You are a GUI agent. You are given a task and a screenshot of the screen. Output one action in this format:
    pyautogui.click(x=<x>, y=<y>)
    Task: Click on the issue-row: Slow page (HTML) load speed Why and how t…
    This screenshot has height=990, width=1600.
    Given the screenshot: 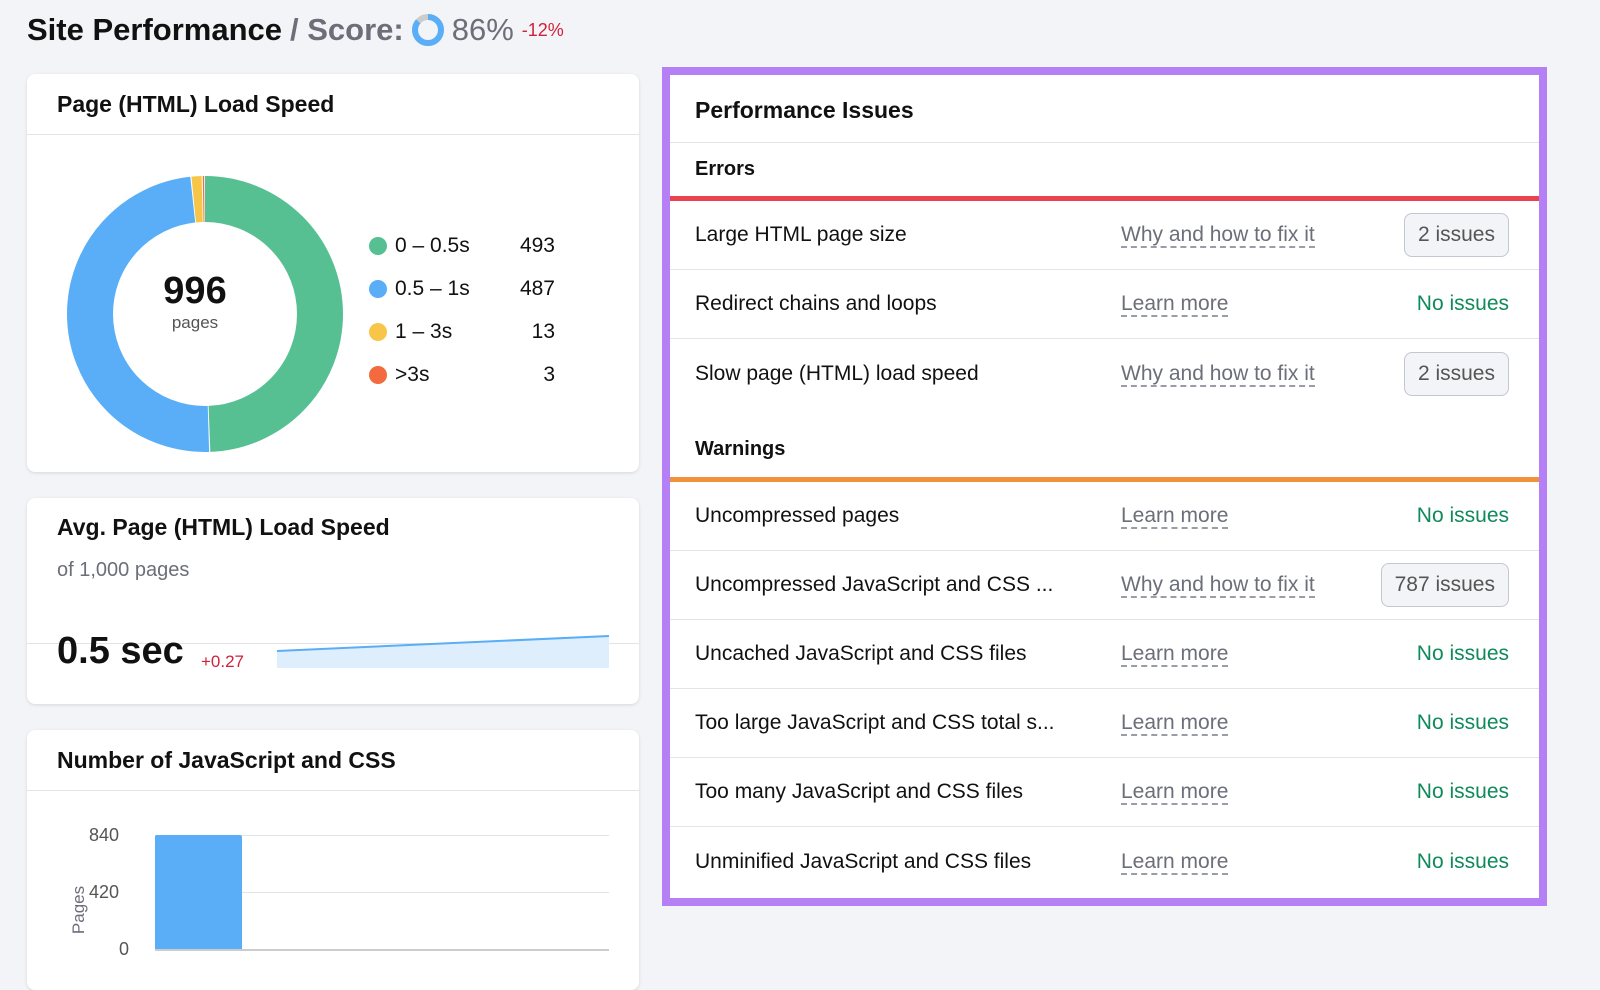 What is the action you would take?
    pyautogui.click(x=1104, y=373)
    